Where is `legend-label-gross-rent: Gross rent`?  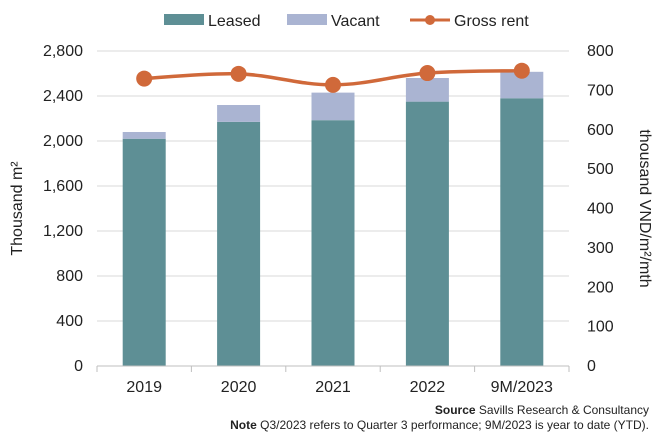 legend-label-gross-rent: Gross rent is located at coordinates (491, 21).